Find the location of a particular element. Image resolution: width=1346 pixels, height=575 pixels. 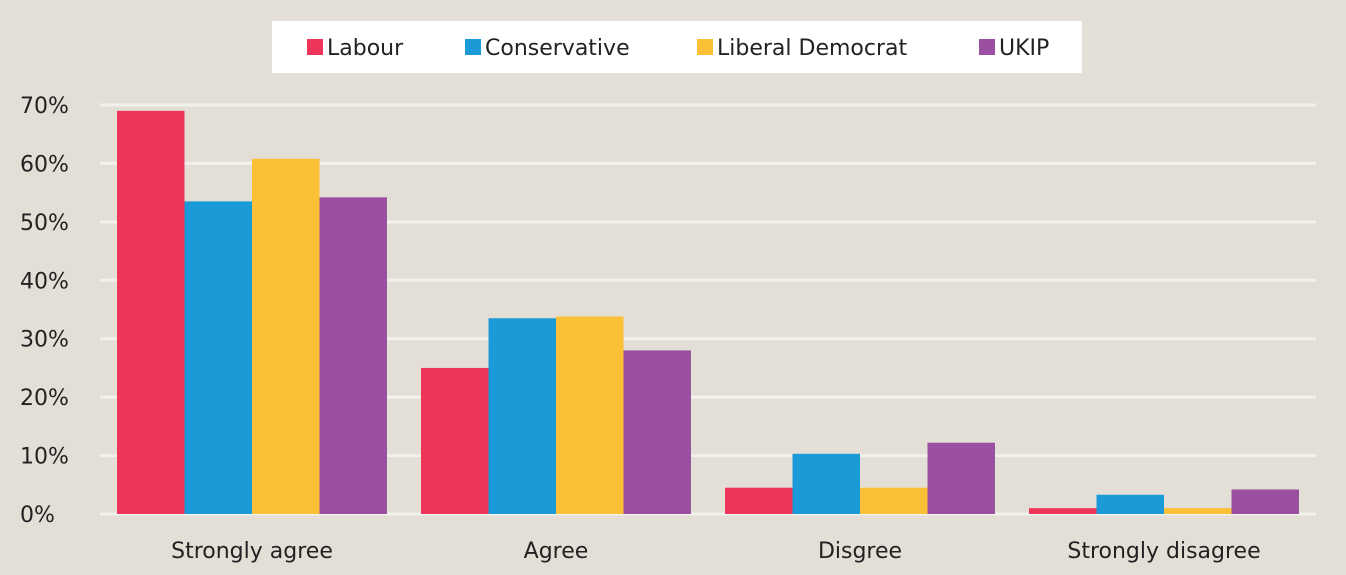

x-tick-label: Strongly disagree is located at coordinates (1163, 551).